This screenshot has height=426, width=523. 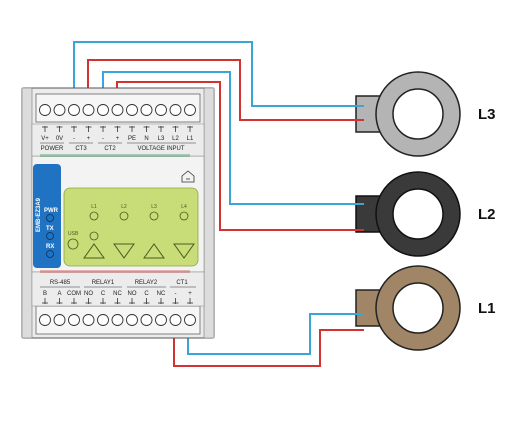 I want to click on wire-ends, so click(x=357, y=218).